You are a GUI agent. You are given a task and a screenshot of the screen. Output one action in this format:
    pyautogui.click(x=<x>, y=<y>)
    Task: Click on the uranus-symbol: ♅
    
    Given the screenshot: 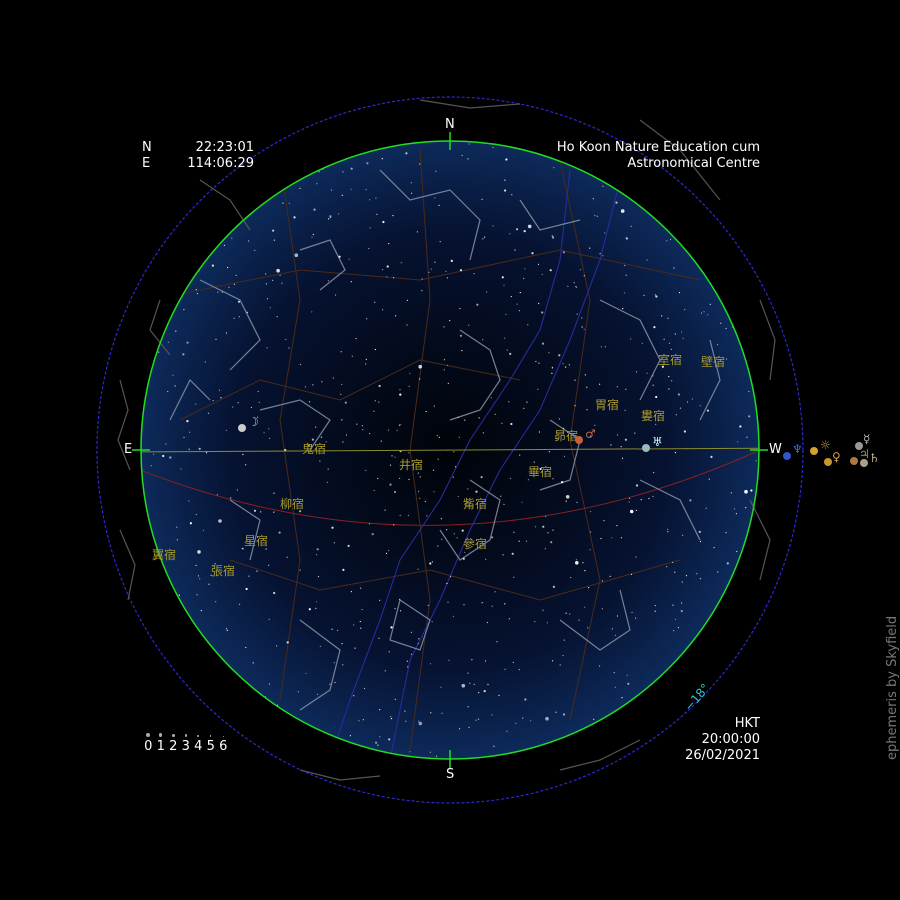 What is the action you would take?
    pyautogui.click(x=657, y=442)
    